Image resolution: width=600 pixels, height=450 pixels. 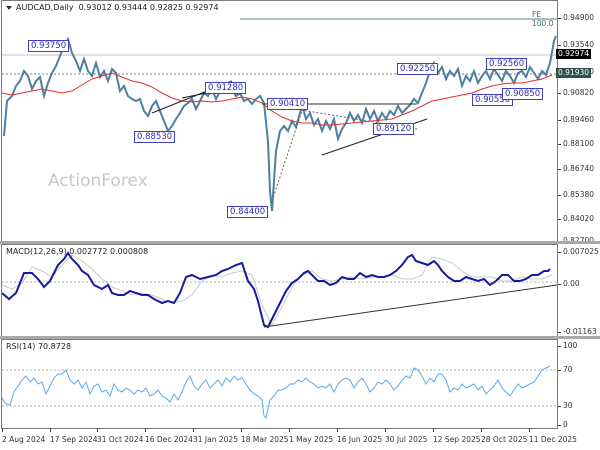 I want to click on date-tick: 17 Sep 2024, so click(x=74, y=439).